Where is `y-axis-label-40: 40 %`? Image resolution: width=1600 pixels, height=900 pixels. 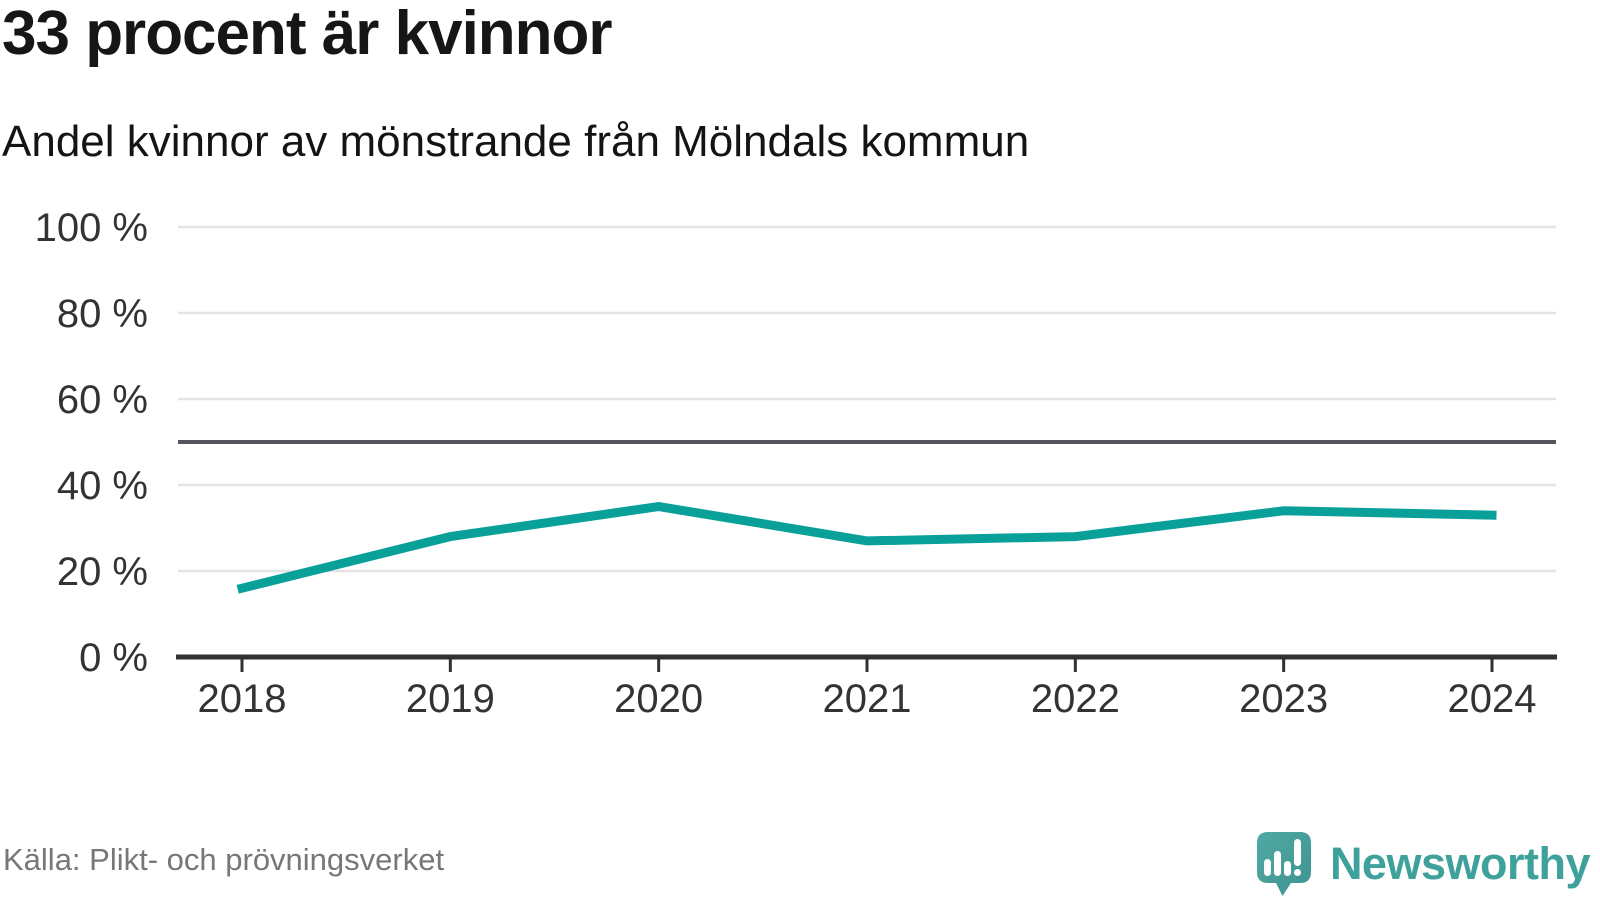
y-axis-label-40: 40 % is located at coordinates (102, 486).